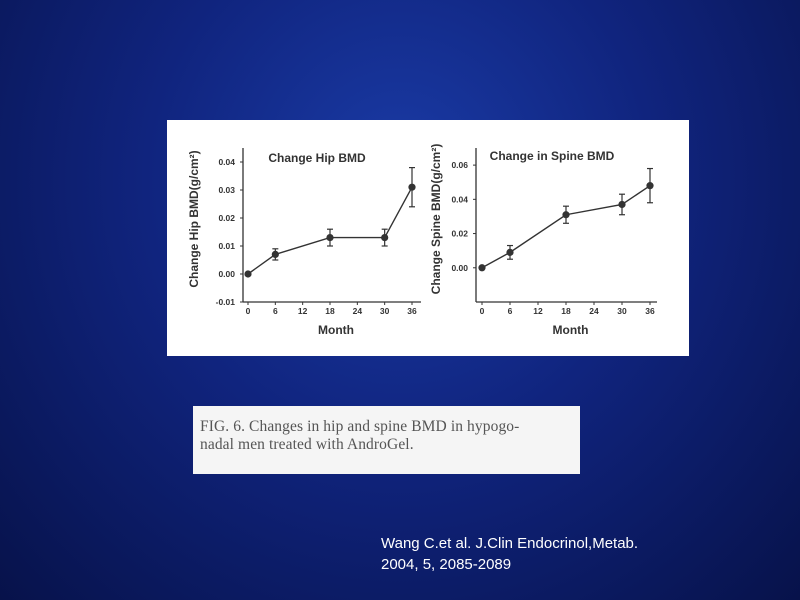  I want to click on spine-y-tick-label: 0.02, so click(459, 234).